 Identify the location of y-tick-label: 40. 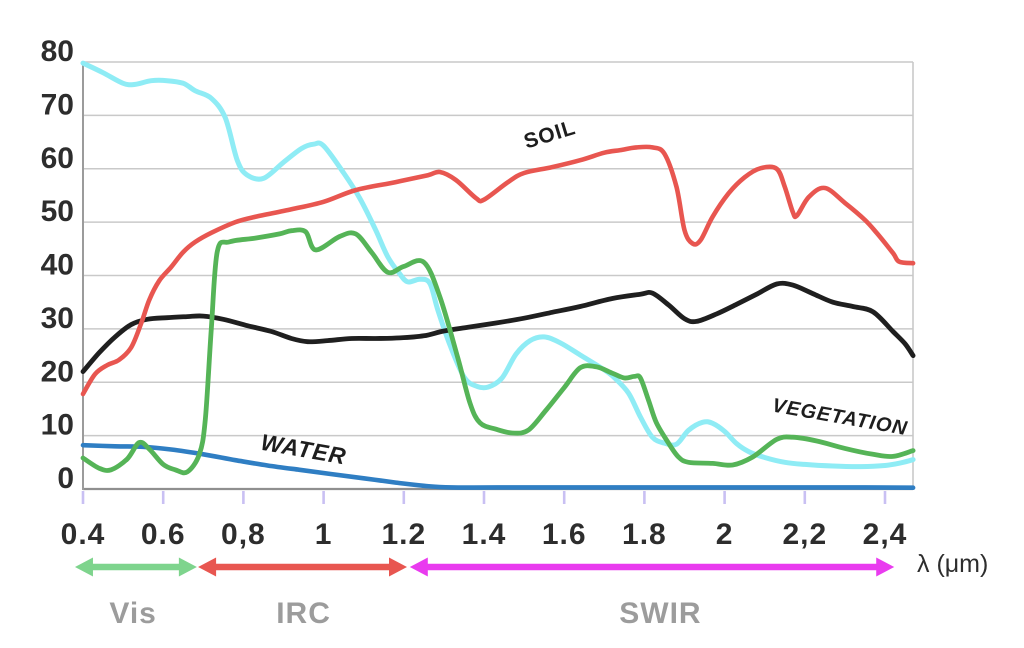
(57, 265).